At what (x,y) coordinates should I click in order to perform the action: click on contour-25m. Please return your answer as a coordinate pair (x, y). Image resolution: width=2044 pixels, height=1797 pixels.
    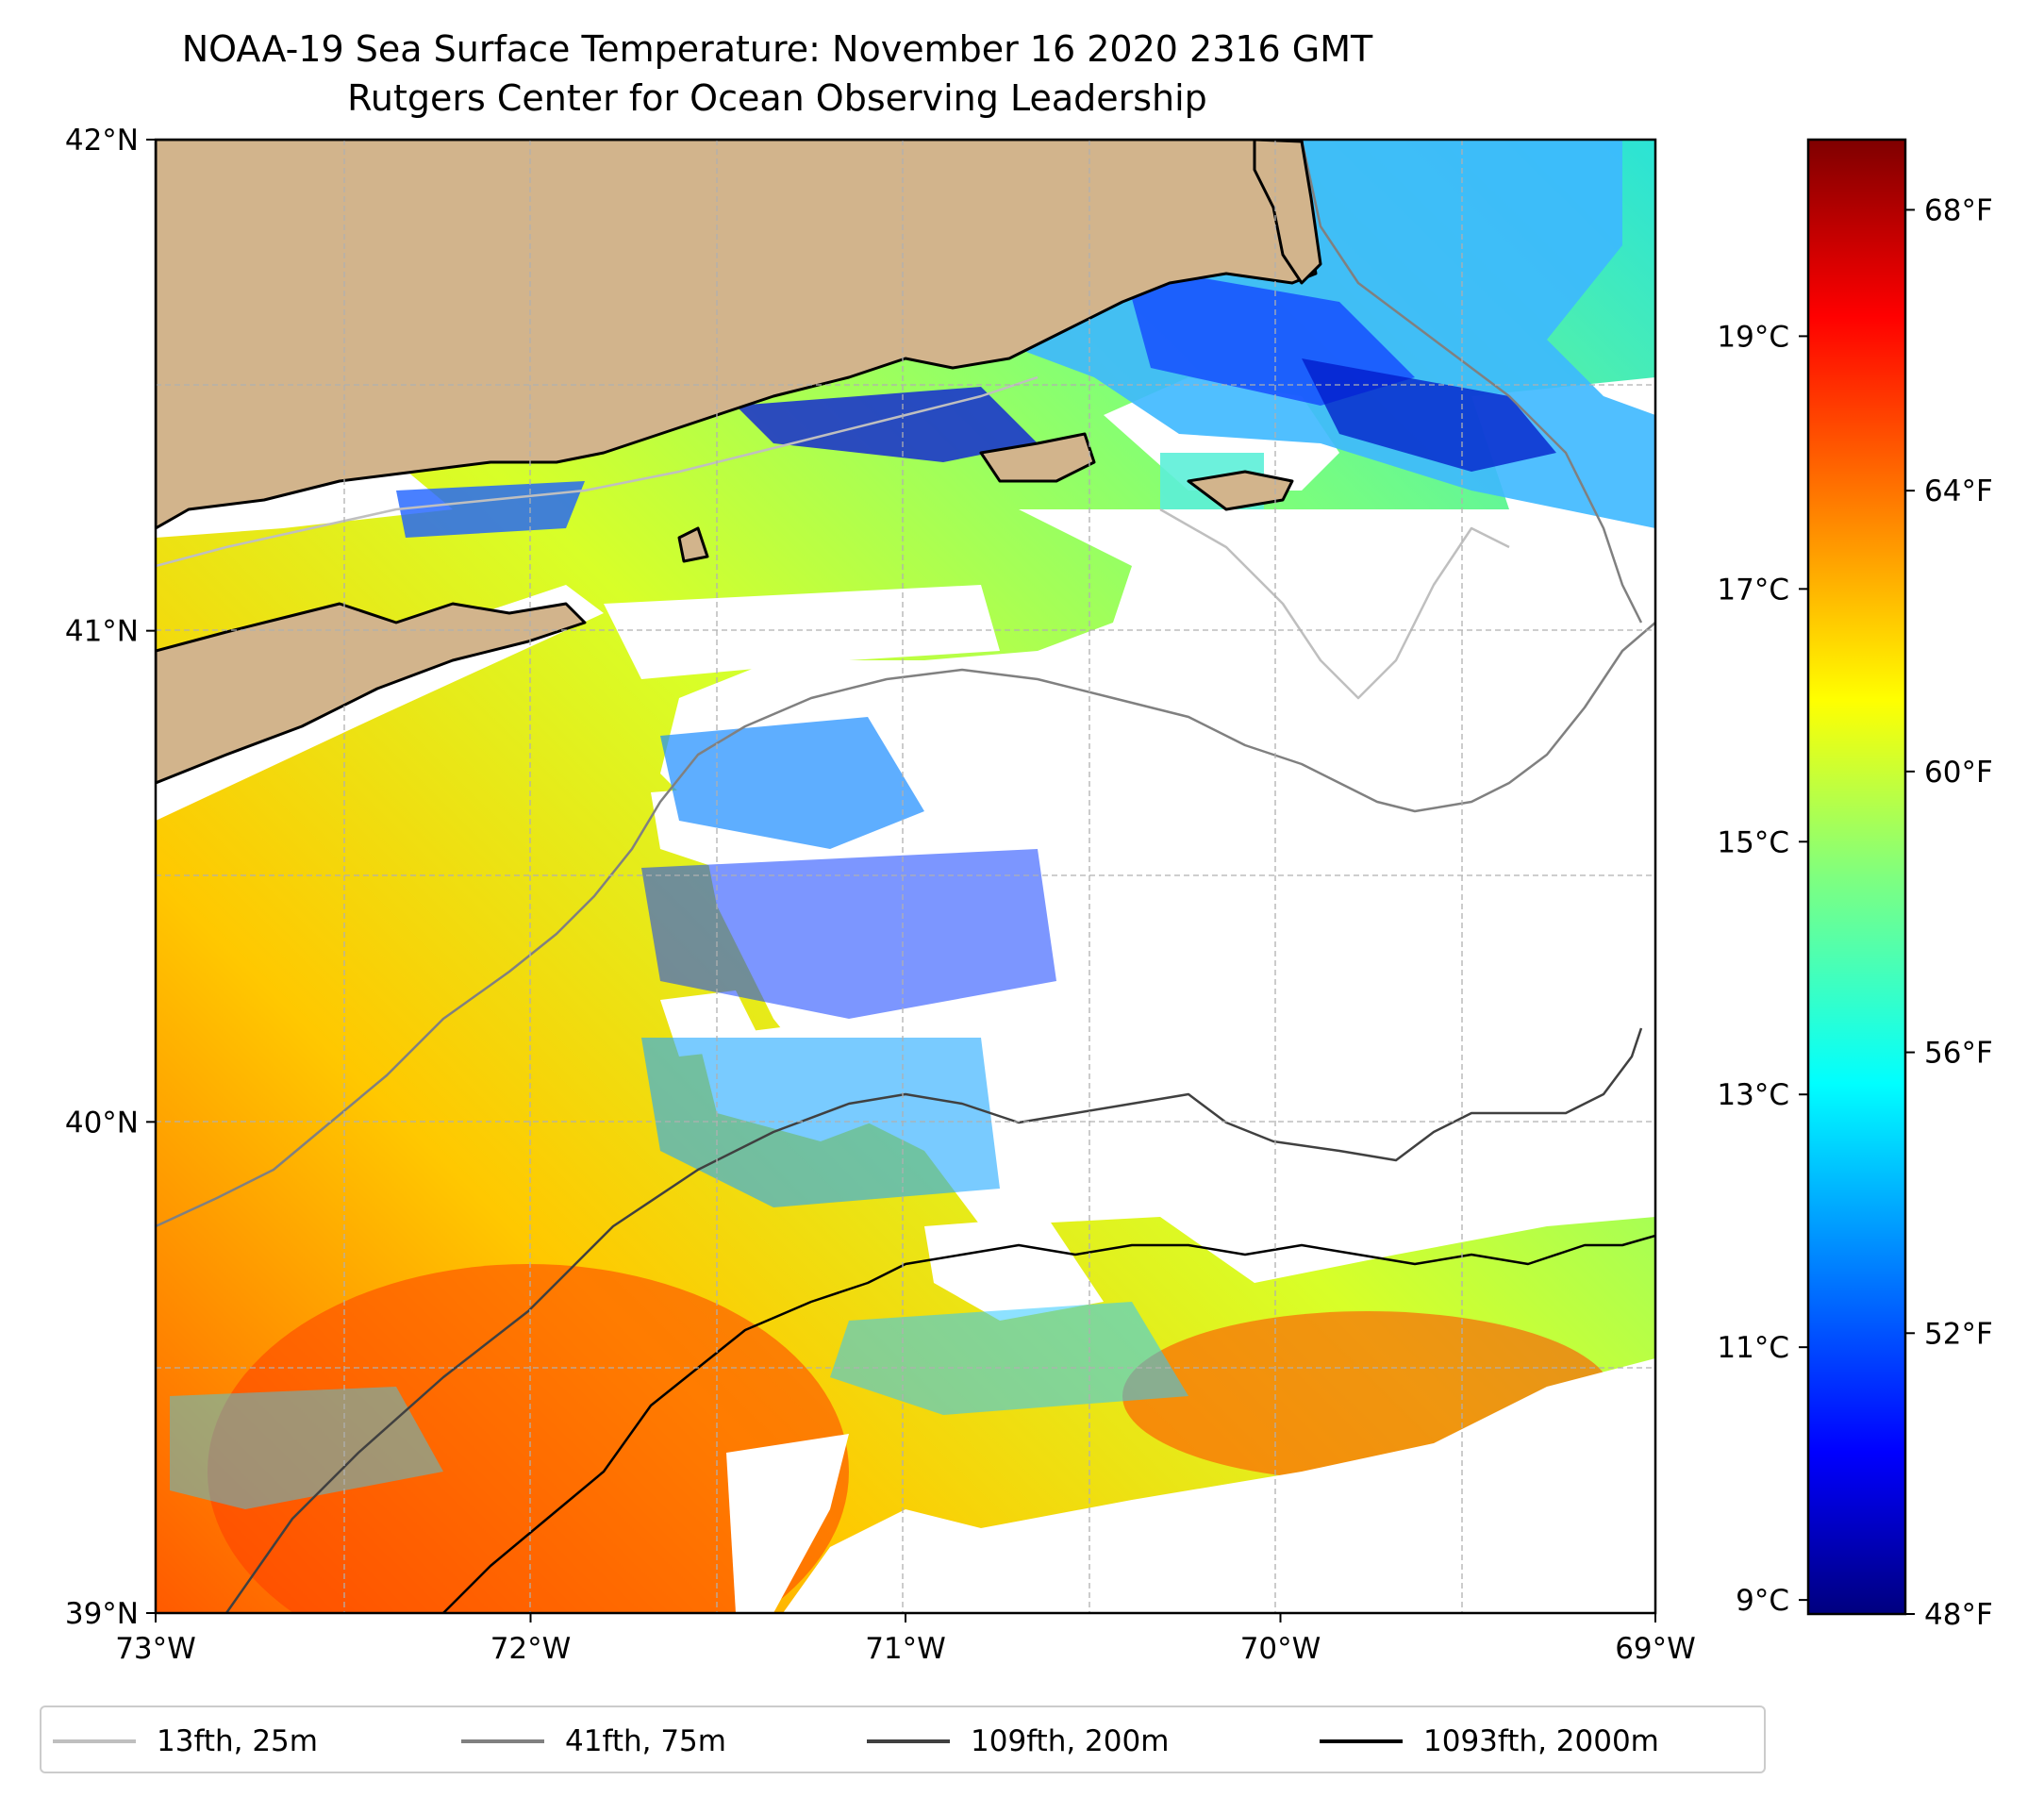
    Looking at the image, I should click on (833, 537).